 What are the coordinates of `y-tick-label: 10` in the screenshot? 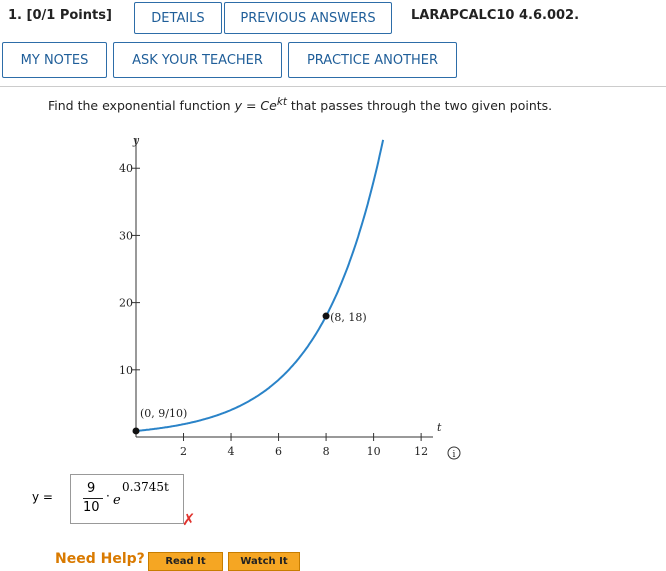 It's located at (126, 370).